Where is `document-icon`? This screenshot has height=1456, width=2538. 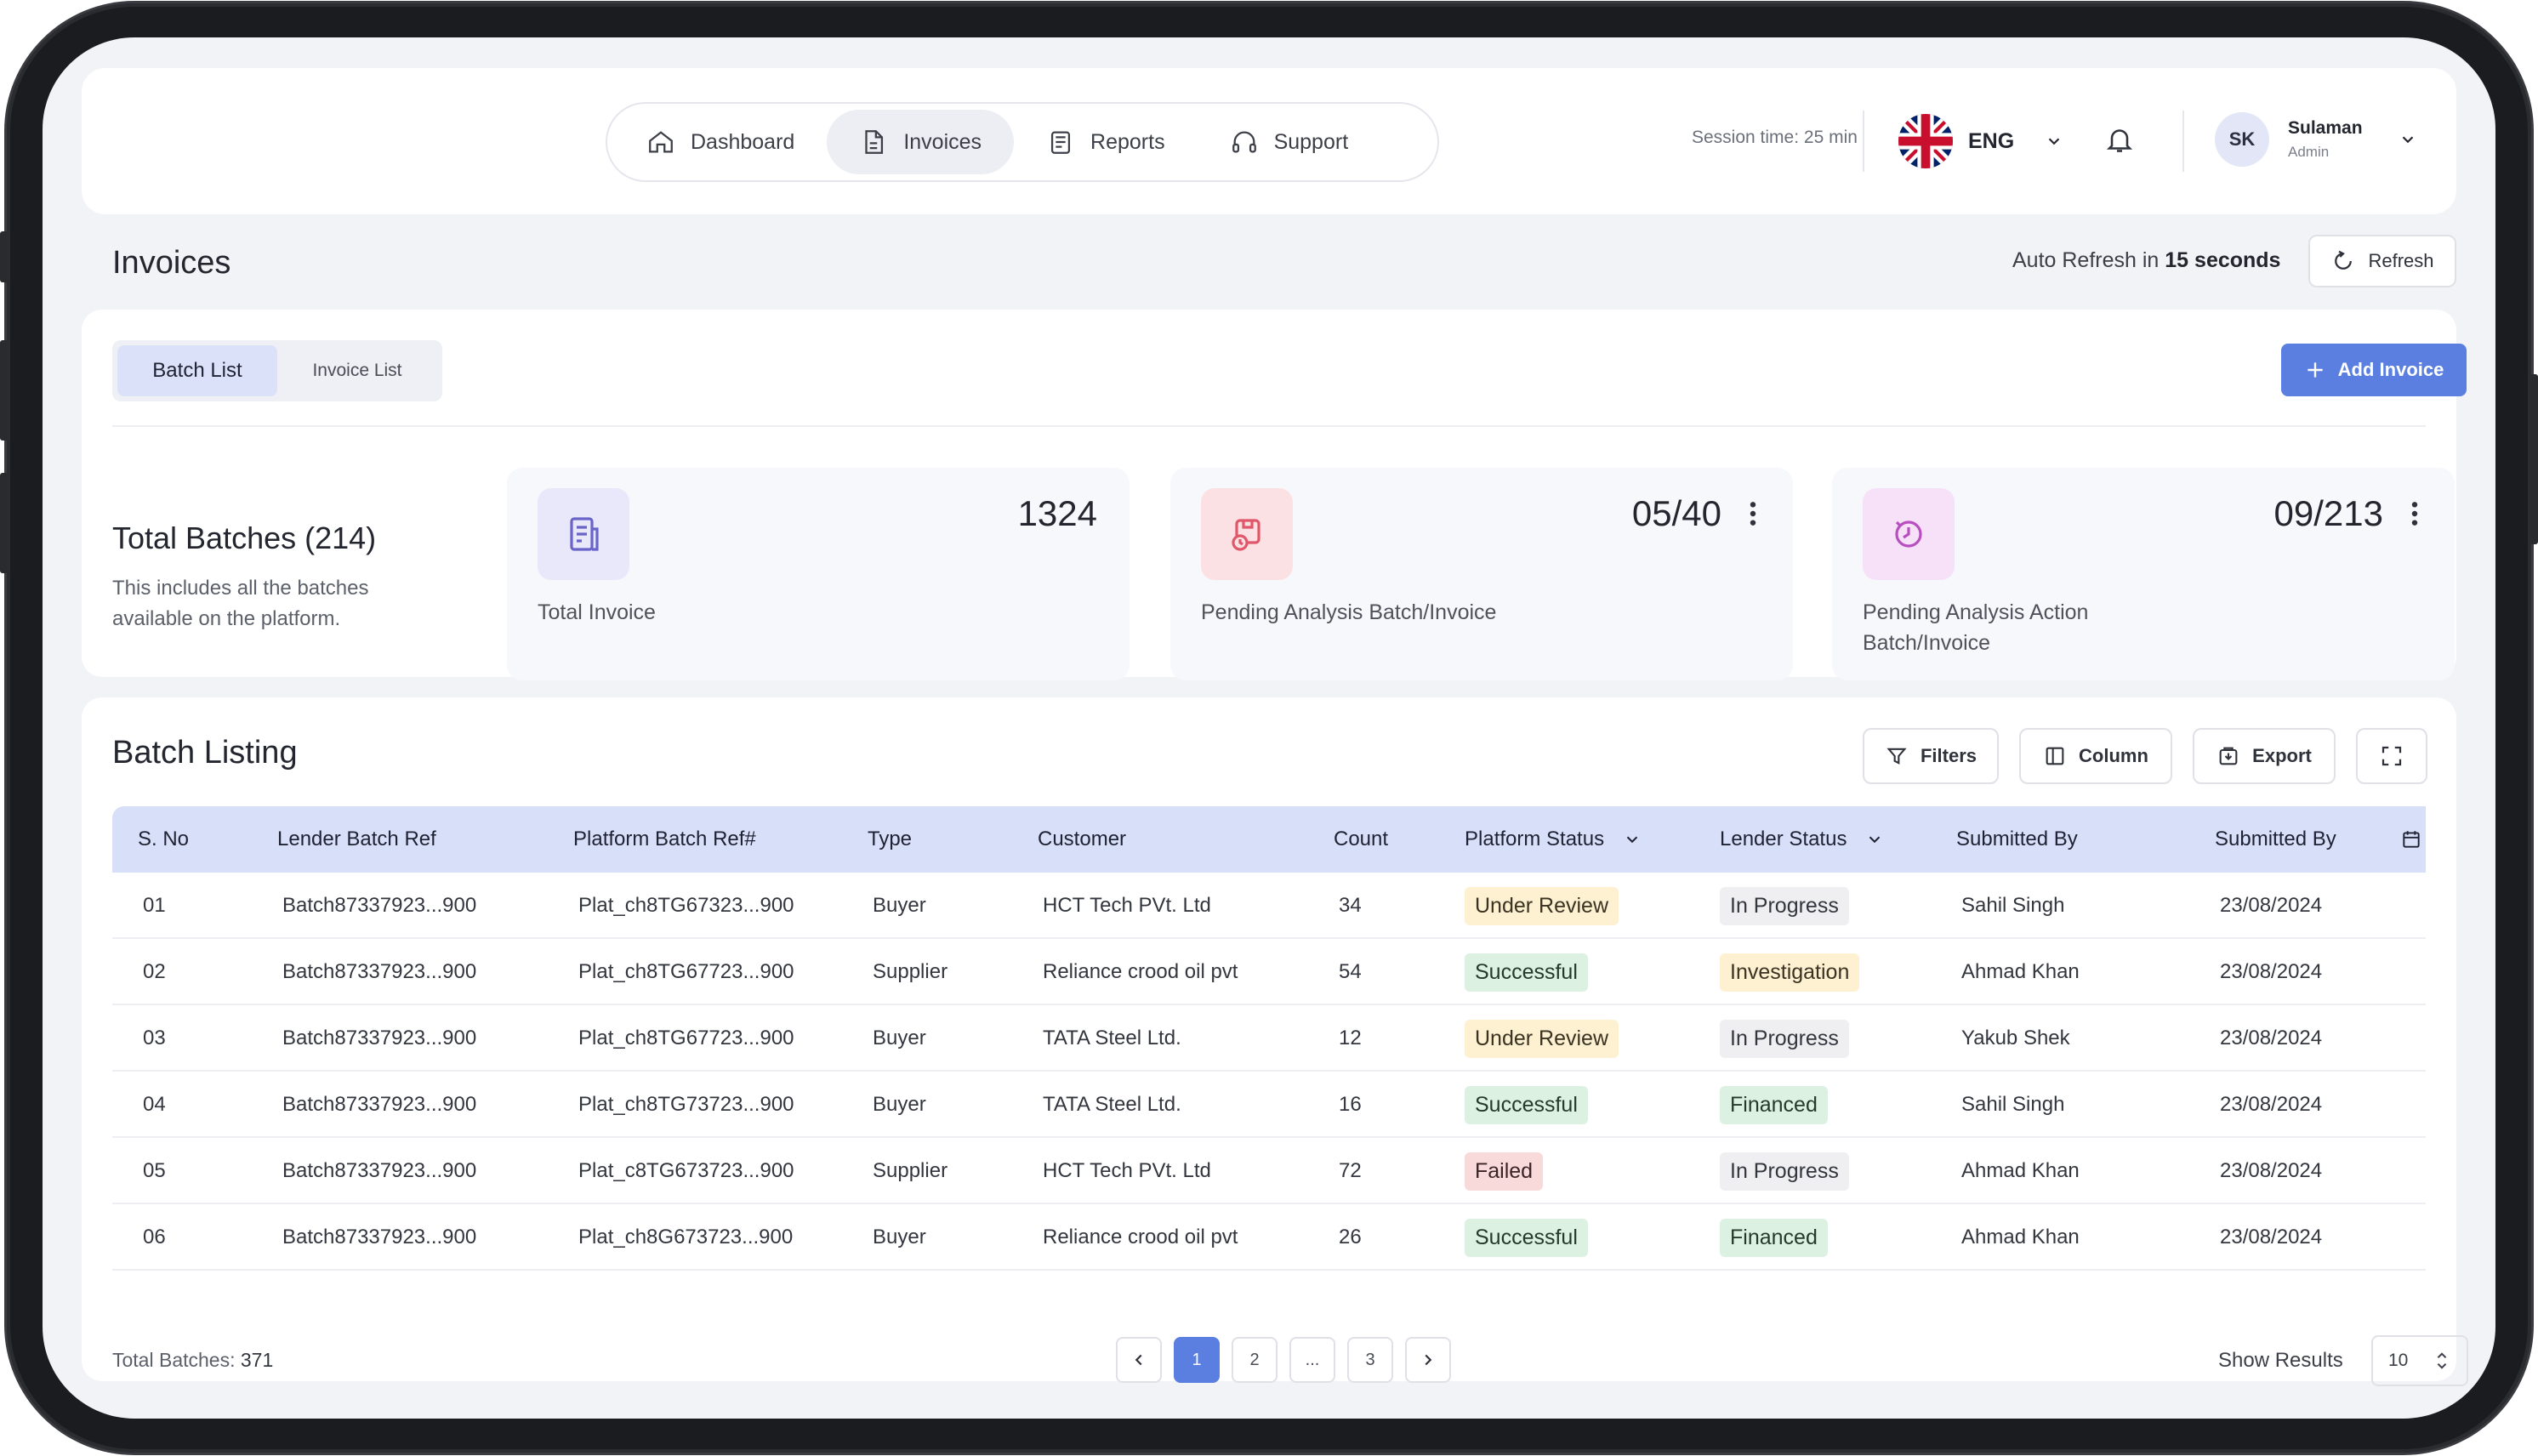 document-icon is located at coordinates (874, 142).